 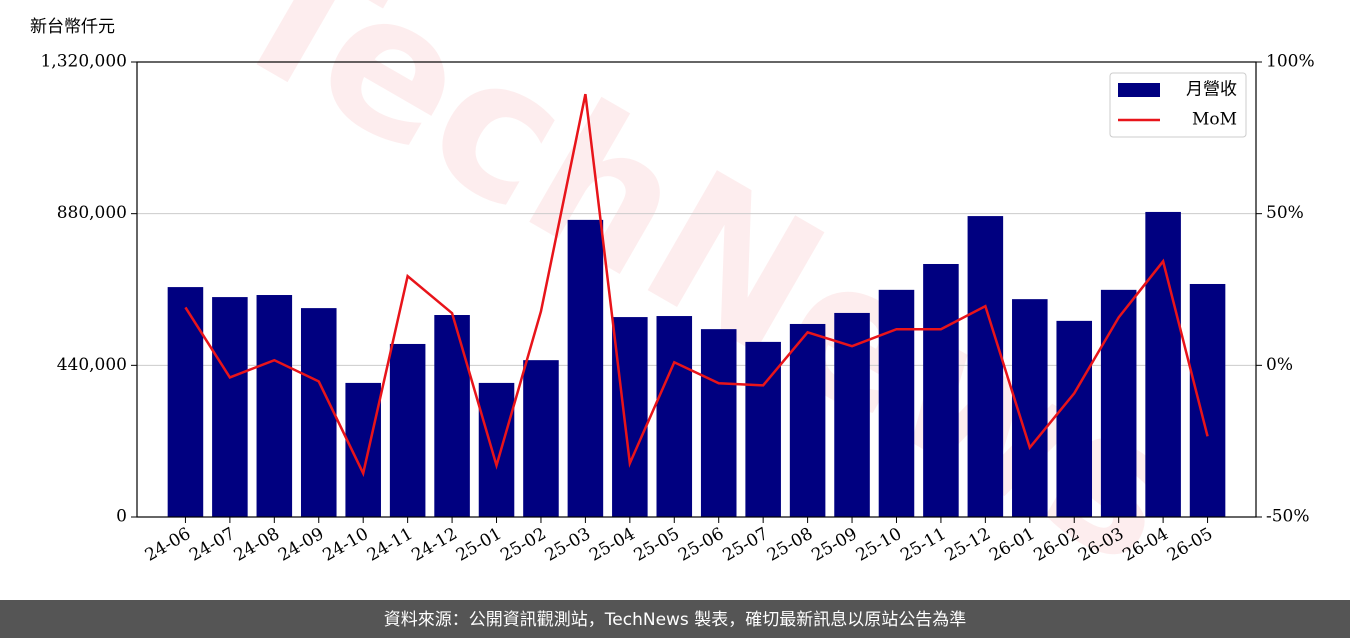 What do you see at coordinates (1290, 62) in the screenshot?
I see `y2-tick-label: 100%` at bounding box center [1290, 62].